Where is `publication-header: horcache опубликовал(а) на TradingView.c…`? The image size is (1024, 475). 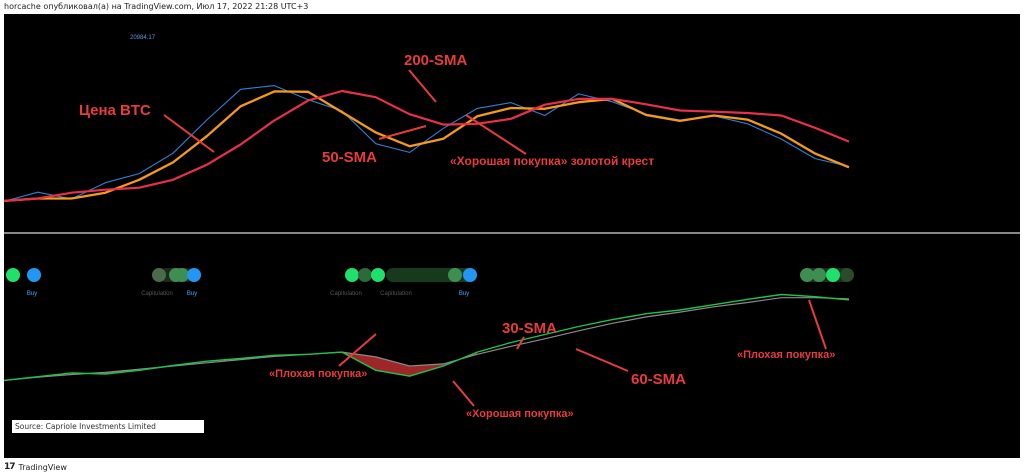 publication-header: horcache опубликовал(а) на TradingView.c… is located at coordinates (156, 6).